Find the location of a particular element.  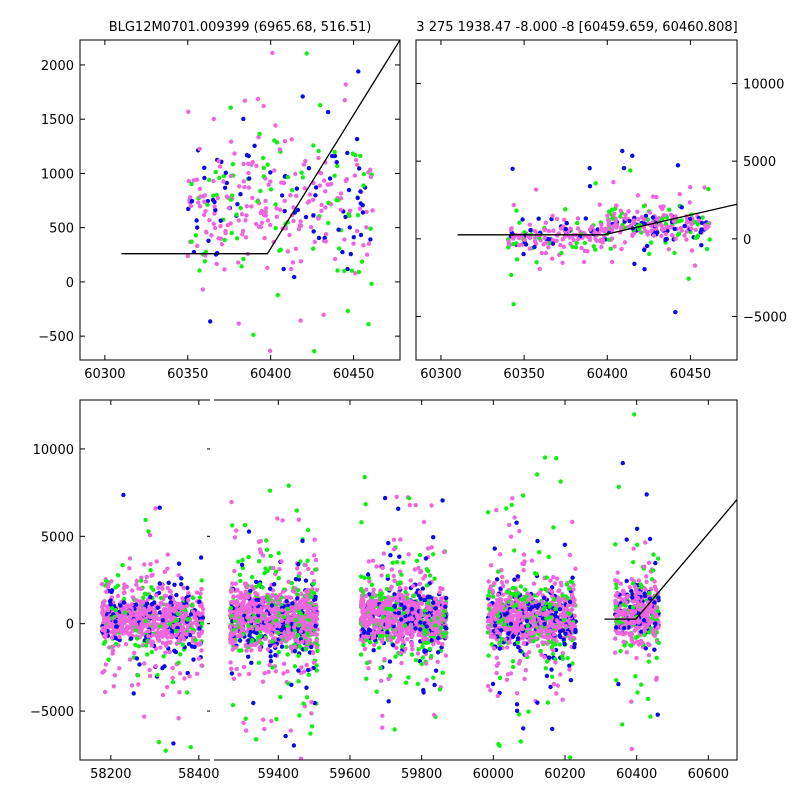

y-tick-label: 1000 is located at coordinates (57, 174).